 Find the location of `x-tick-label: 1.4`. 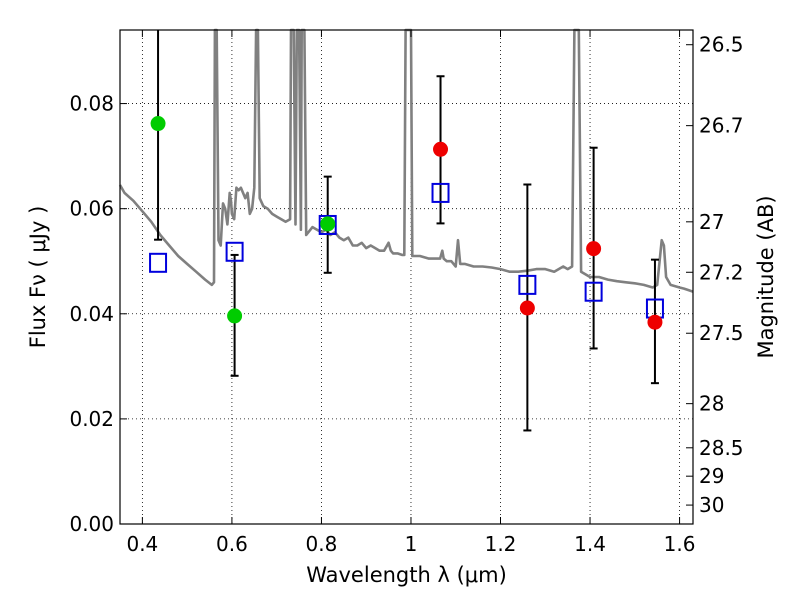

x-tick-label: 1.4 is located at coordinates (590, 544).